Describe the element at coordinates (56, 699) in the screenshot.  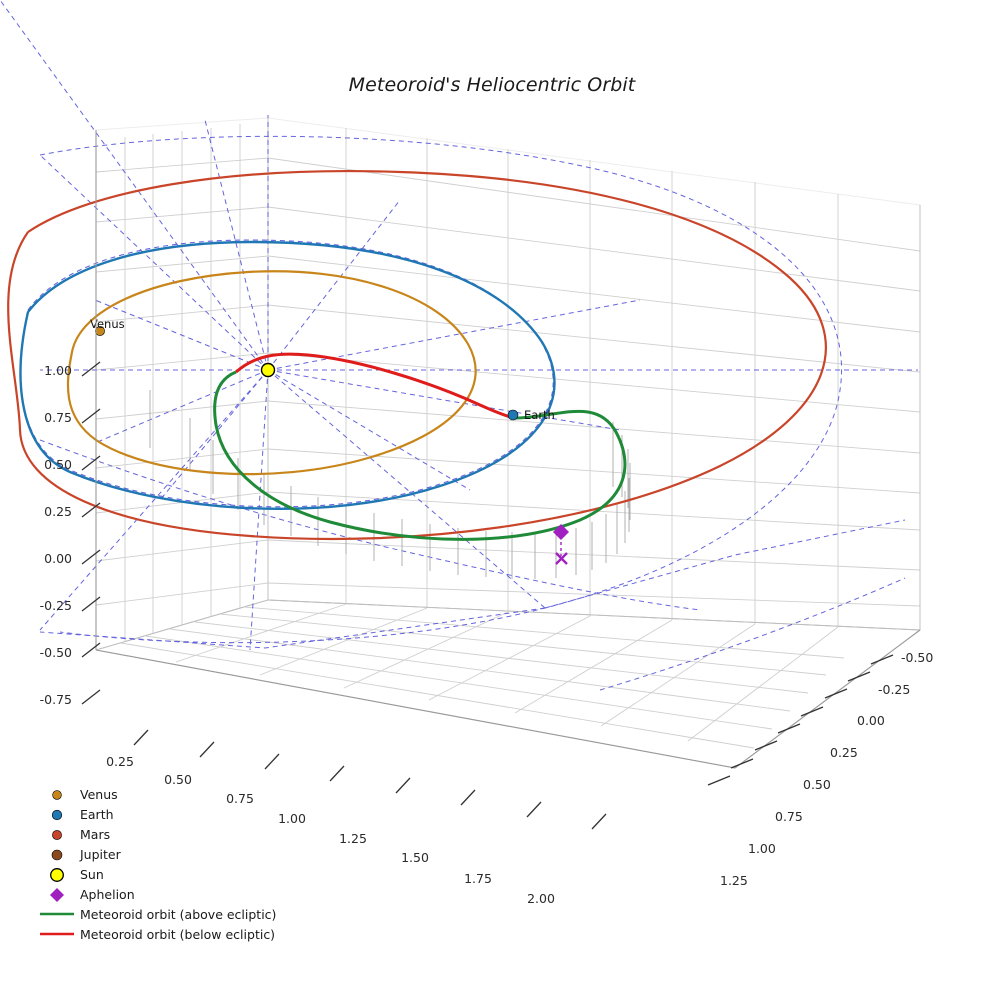
I see `z-tick-label: -0.75` at that location.